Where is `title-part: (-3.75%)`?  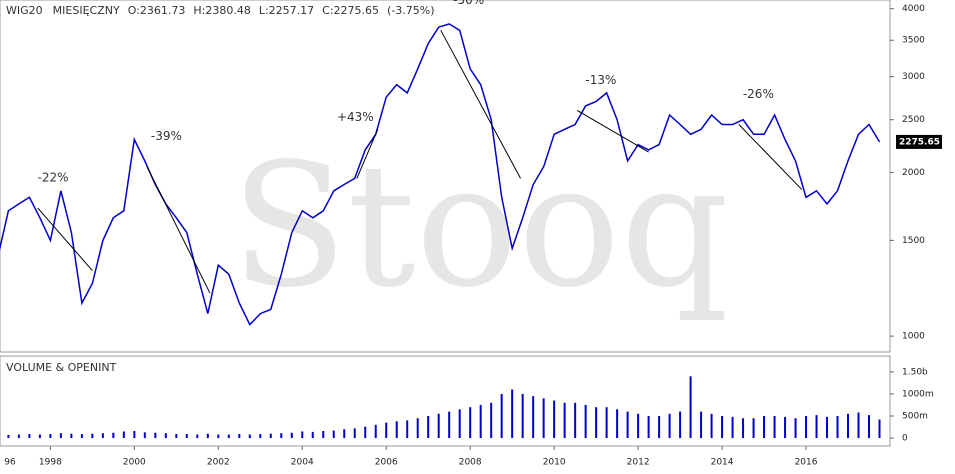
title-part: (-3.75%) is located at coordinates (411, 10).